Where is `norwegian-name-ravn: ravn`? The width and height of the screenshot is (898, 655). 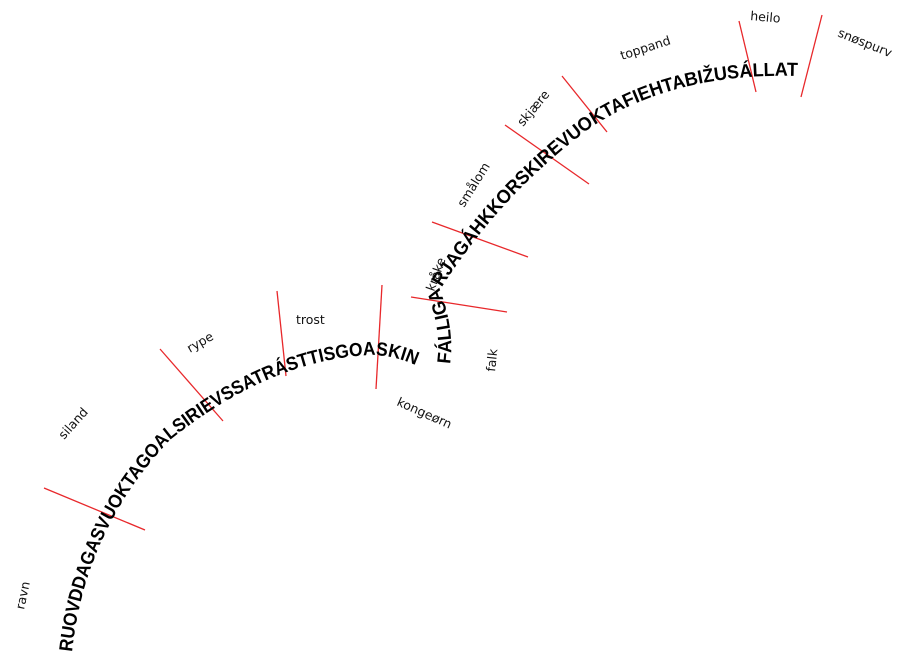 norwegian-name-ravn: ravn is located at coordinates (22, 595).